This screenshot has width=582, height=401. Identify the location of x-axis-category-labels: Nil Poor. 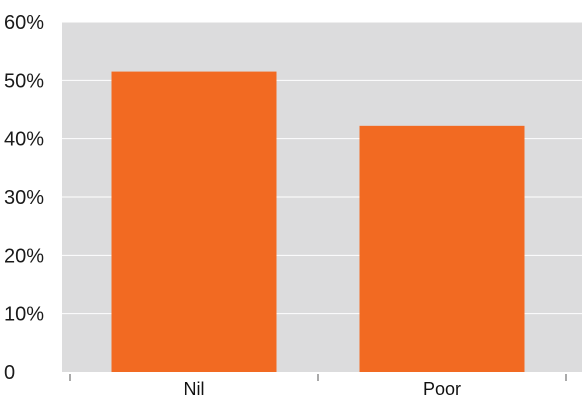
(323, 389).